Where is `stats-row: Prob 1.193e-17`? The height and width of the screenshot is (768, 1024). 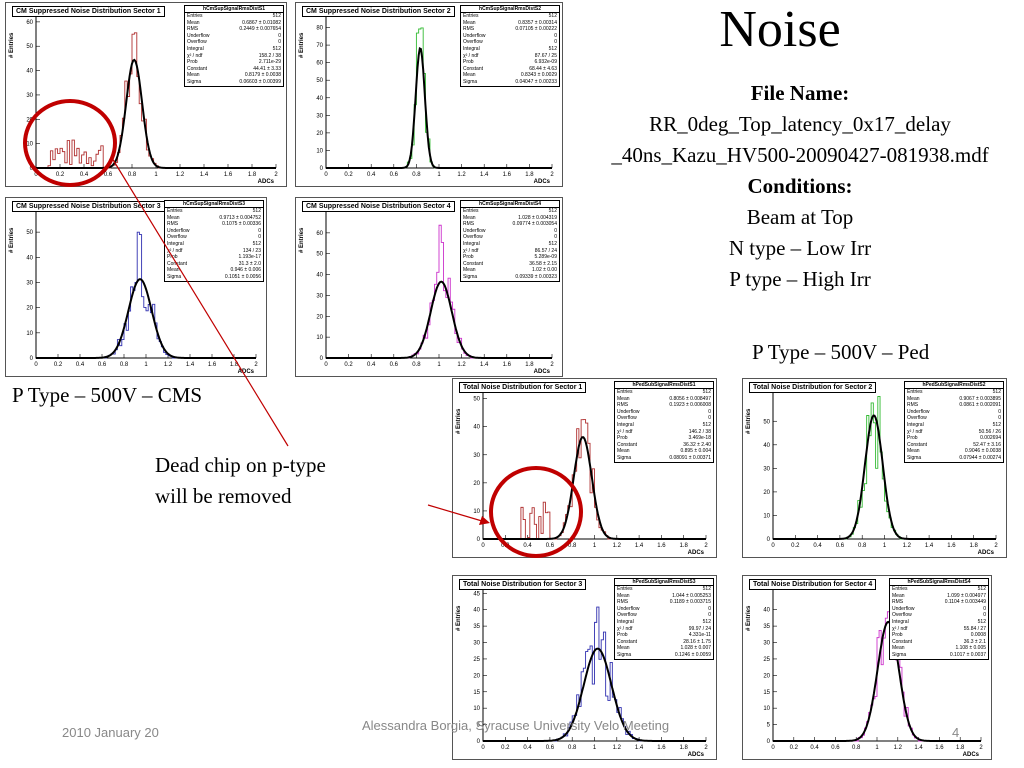 stats-row: Prob 1.193e-17 is located at coordinates (214, 257).